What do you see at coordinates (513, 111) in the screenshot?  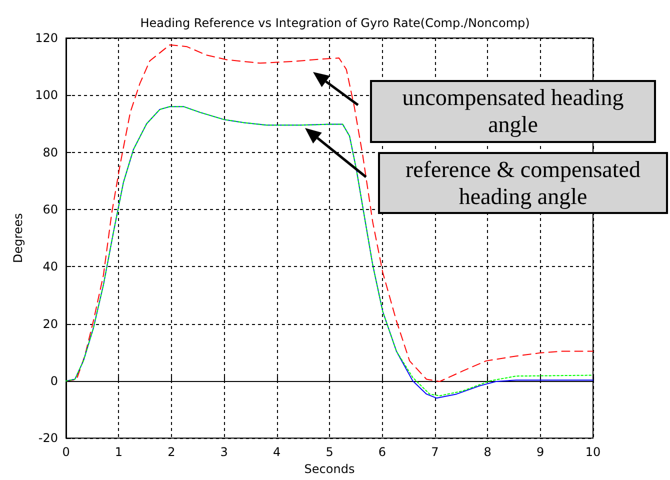 I see `annotation: uncompensated heading angle` at bounding box center [513, 111].